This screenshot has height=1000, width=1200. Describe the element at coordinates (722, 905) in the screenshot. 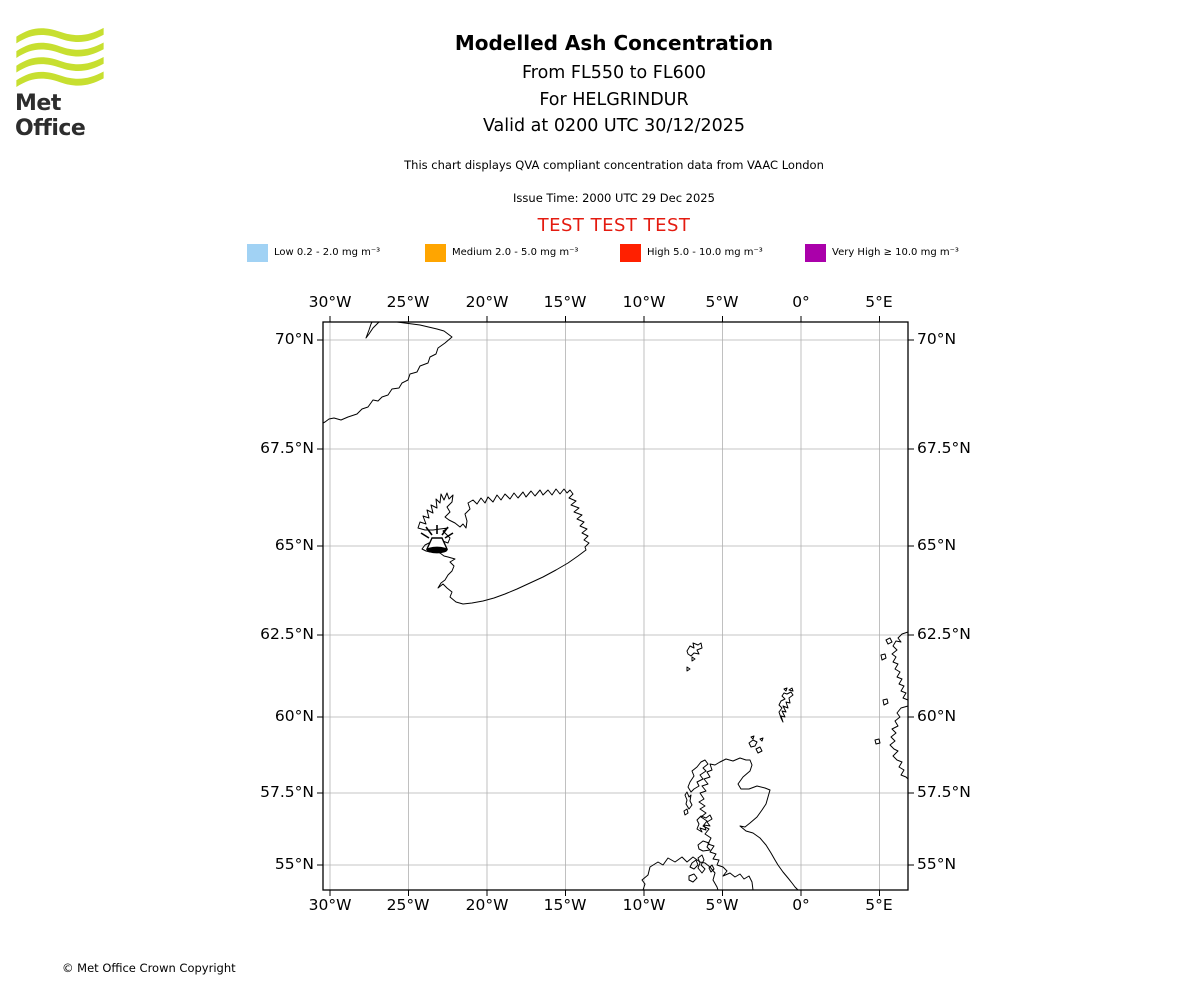

I see `lon-tick-bottom: 5°W` at that location.